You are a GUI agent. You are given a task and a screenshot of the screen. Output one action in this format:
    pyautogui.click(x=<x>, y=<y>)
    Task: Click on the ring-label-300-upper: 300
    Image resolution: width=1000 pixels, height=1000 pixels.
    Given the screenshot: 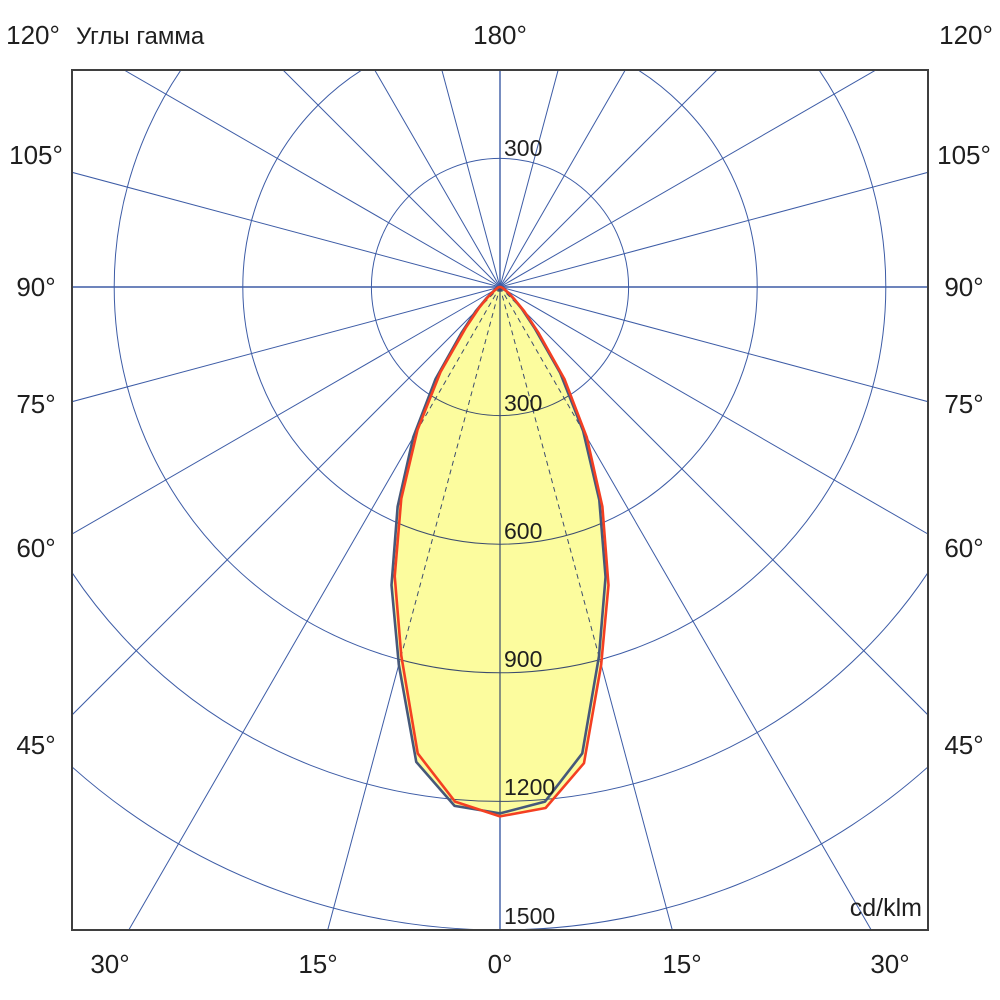 What is the action you would take?
    pyautogui.click(x=523, y=148)
    